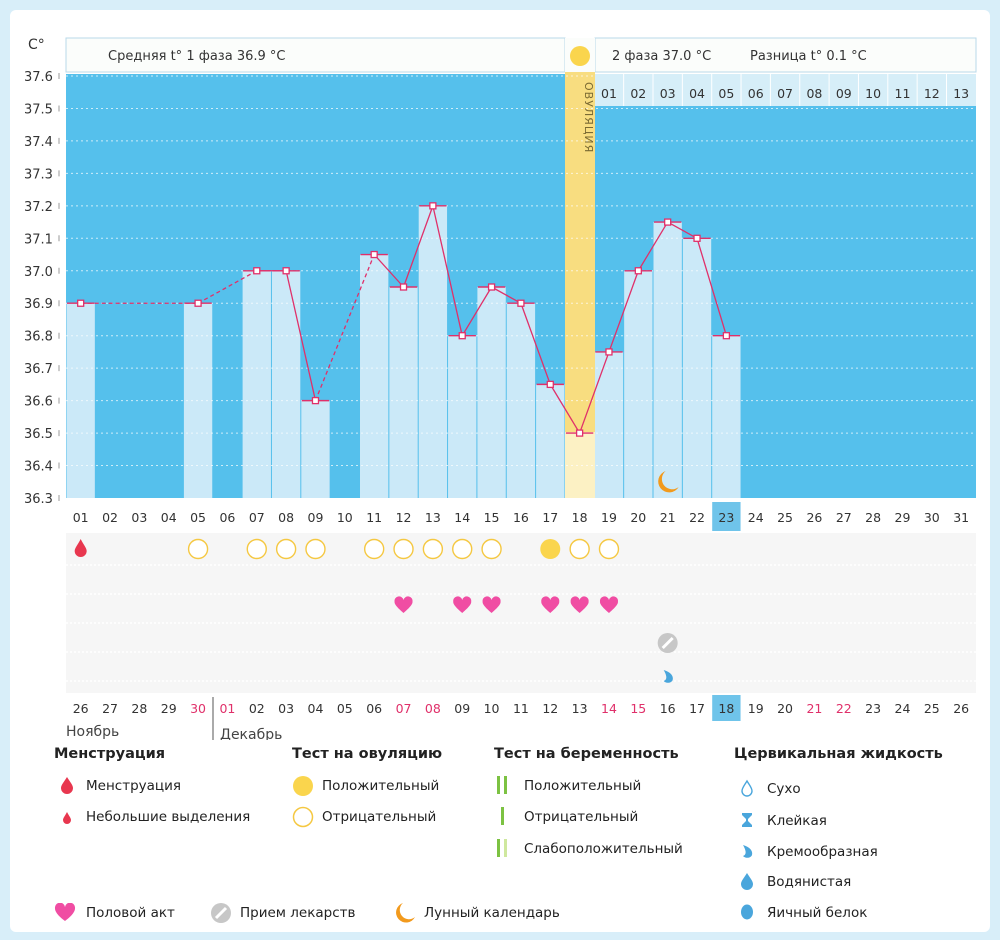  Describe the element at coordinates (580, 517) in the screenshot. I see `x-day-label: 18` at that location.